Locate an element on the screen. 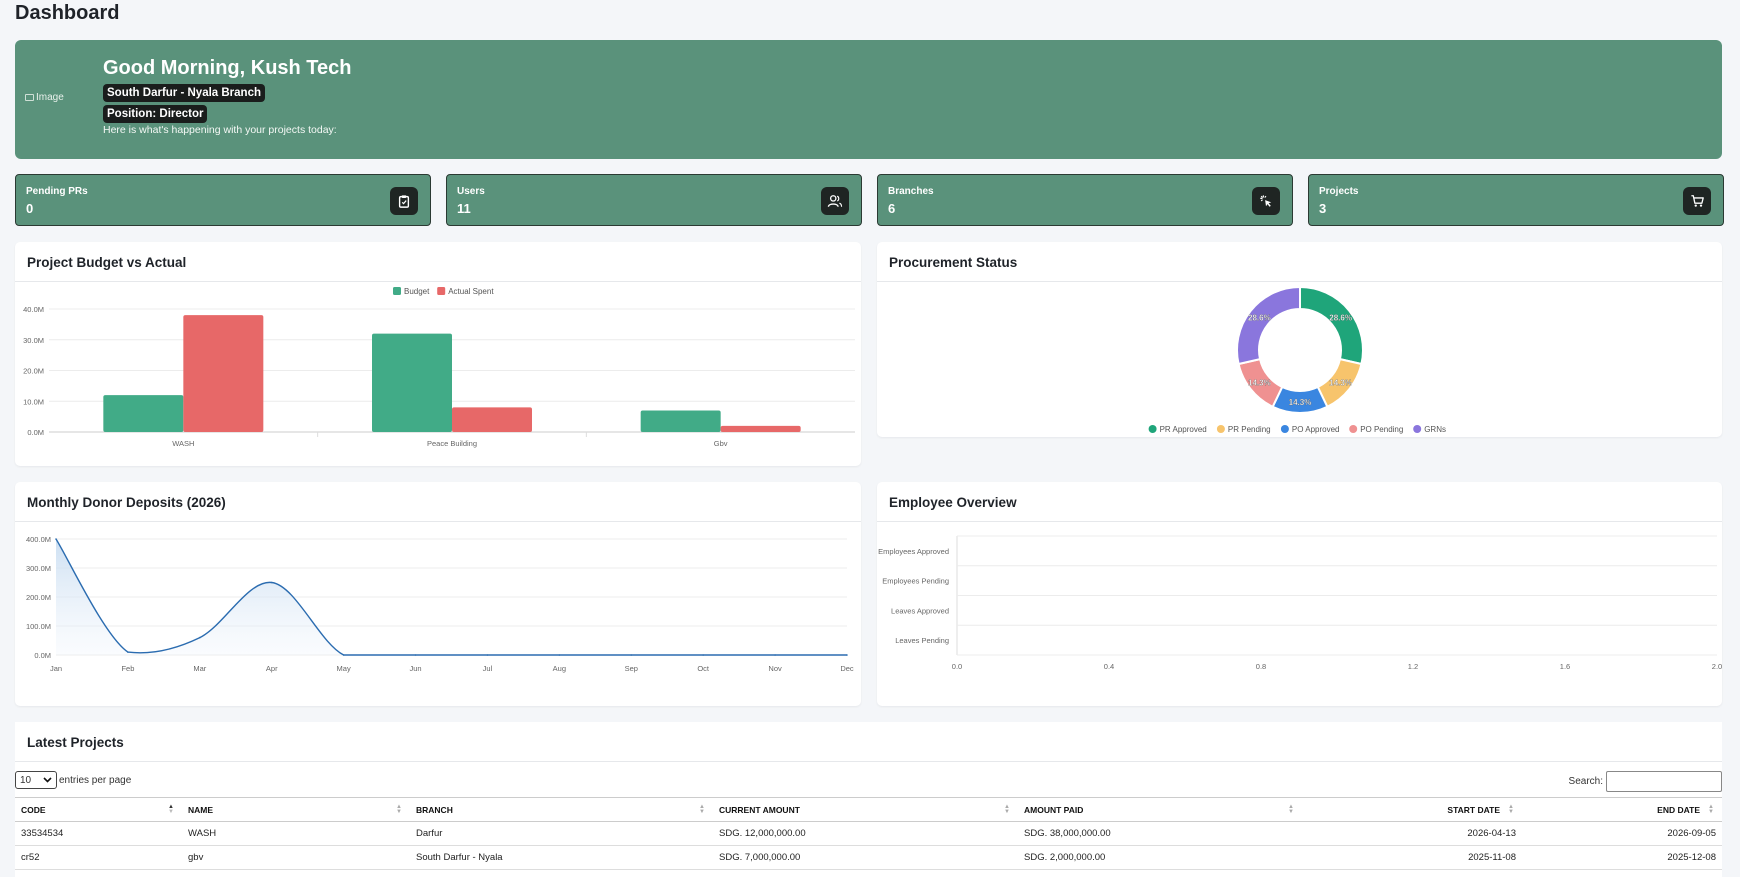  x-tick-label: May is located at coordinates (344, 668).